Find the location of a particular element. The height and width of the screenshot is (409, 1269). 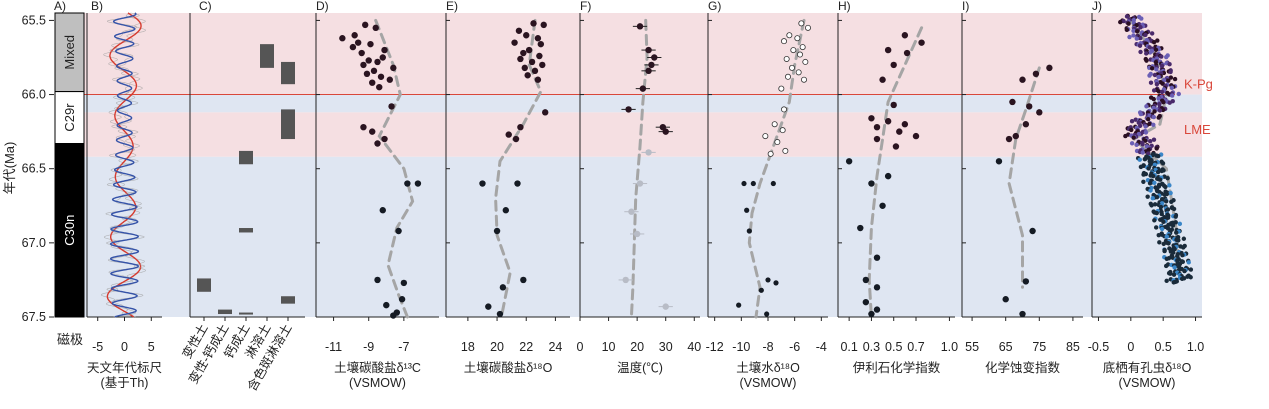

x-tick-label: 0.1 is located at coordinates (848, 347).